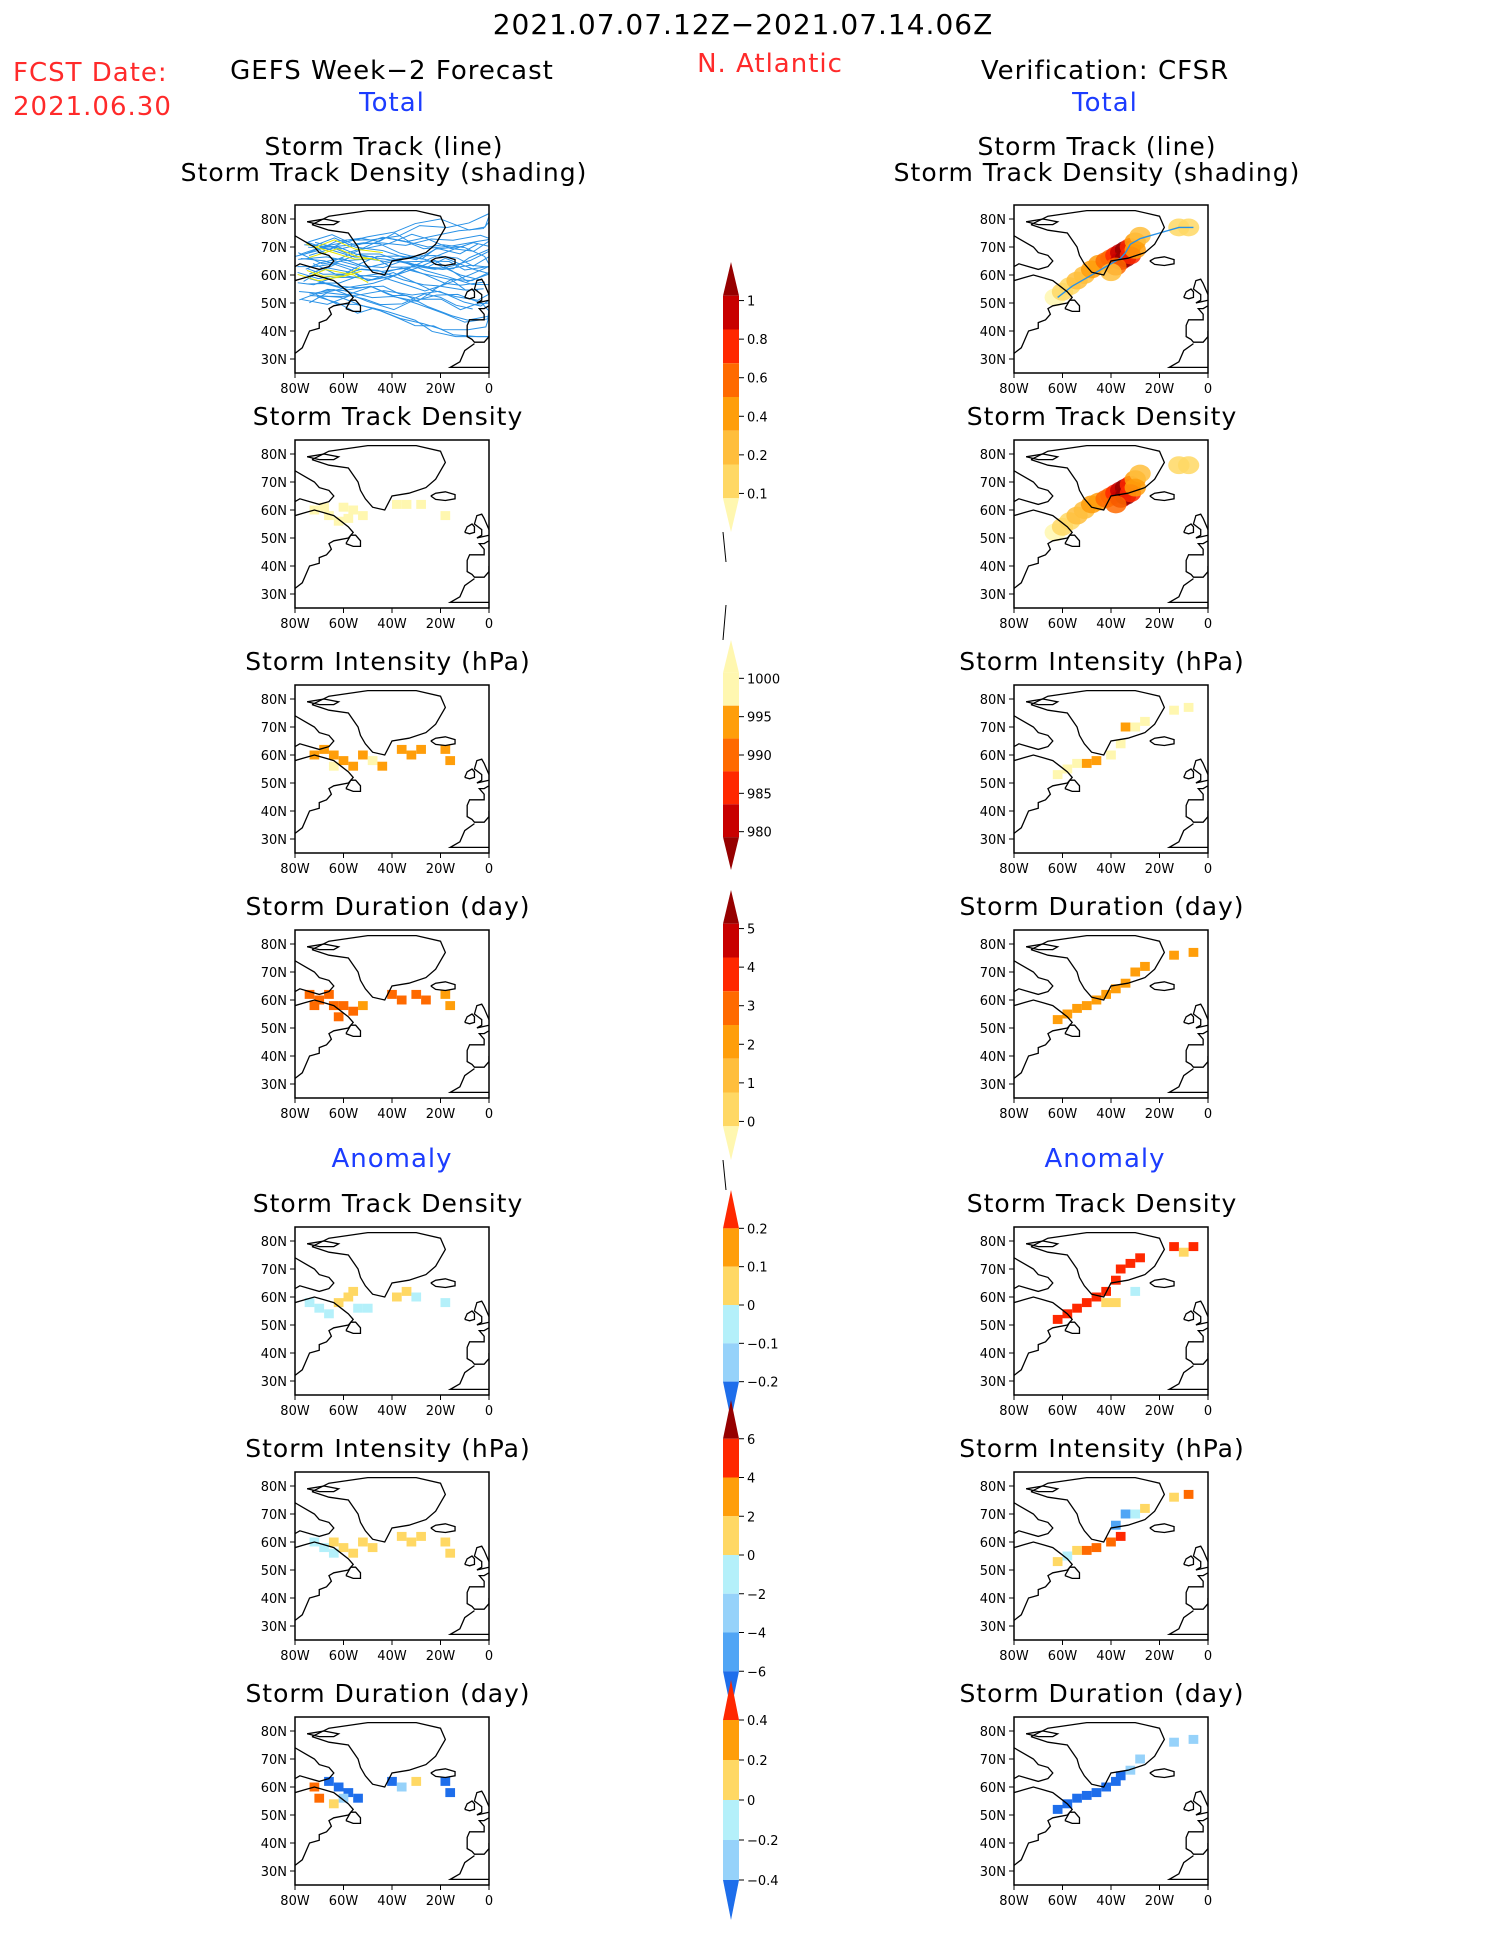 This screenshot has height=1950, width=1487. What do you see at coordinates (1105, 1159) in the screenshot?
I see `anomaly-label-right: Anomaly` at bounding box center [1105, 1159].